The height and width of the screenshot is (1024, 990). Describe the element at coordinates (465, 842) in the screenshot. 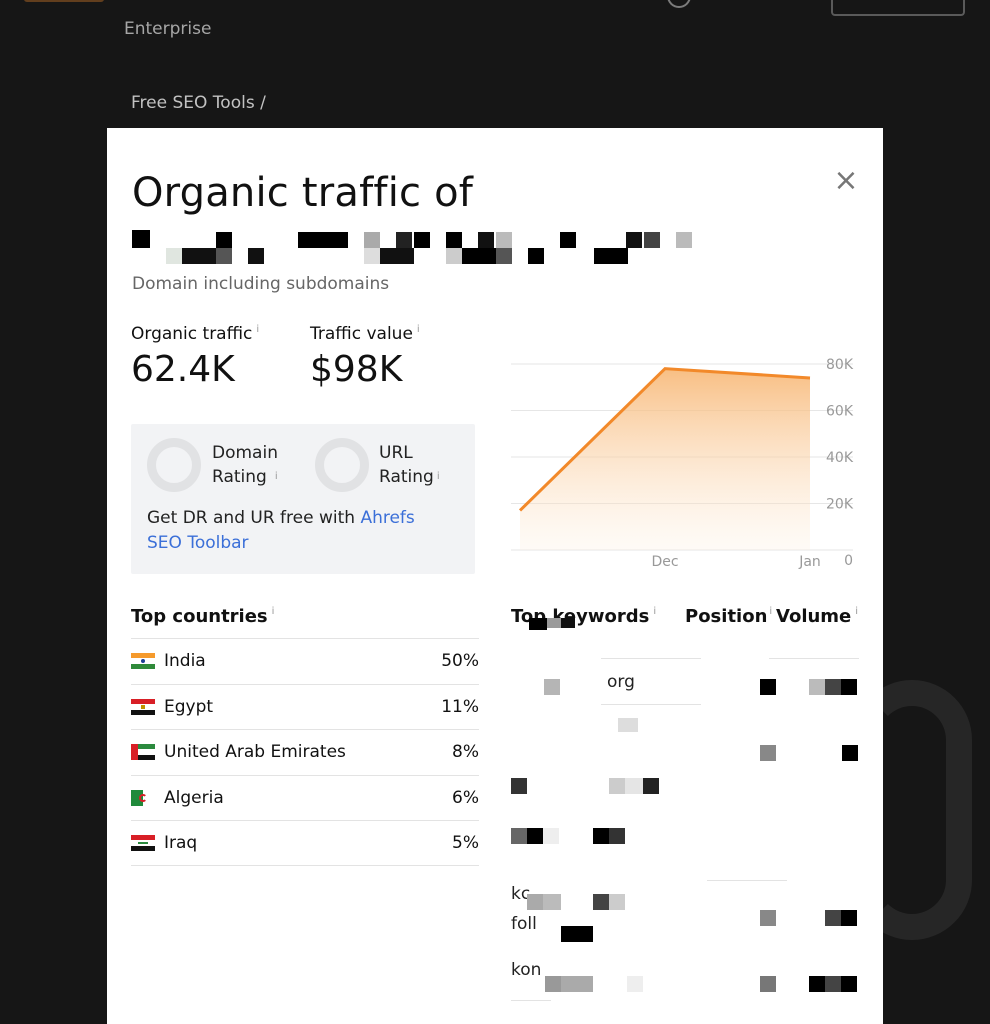

I see `country-percent: 5%` at that location.